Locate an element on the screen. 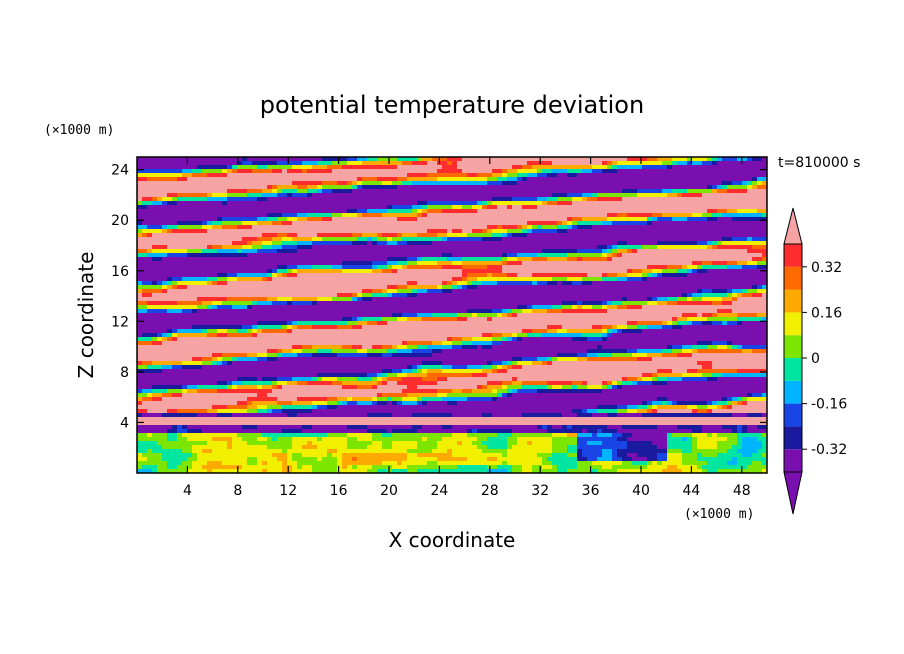 The height and width of the screenshot is (654, 904). y-axis-label: Z coordinate is located at coordinates (86, 315).